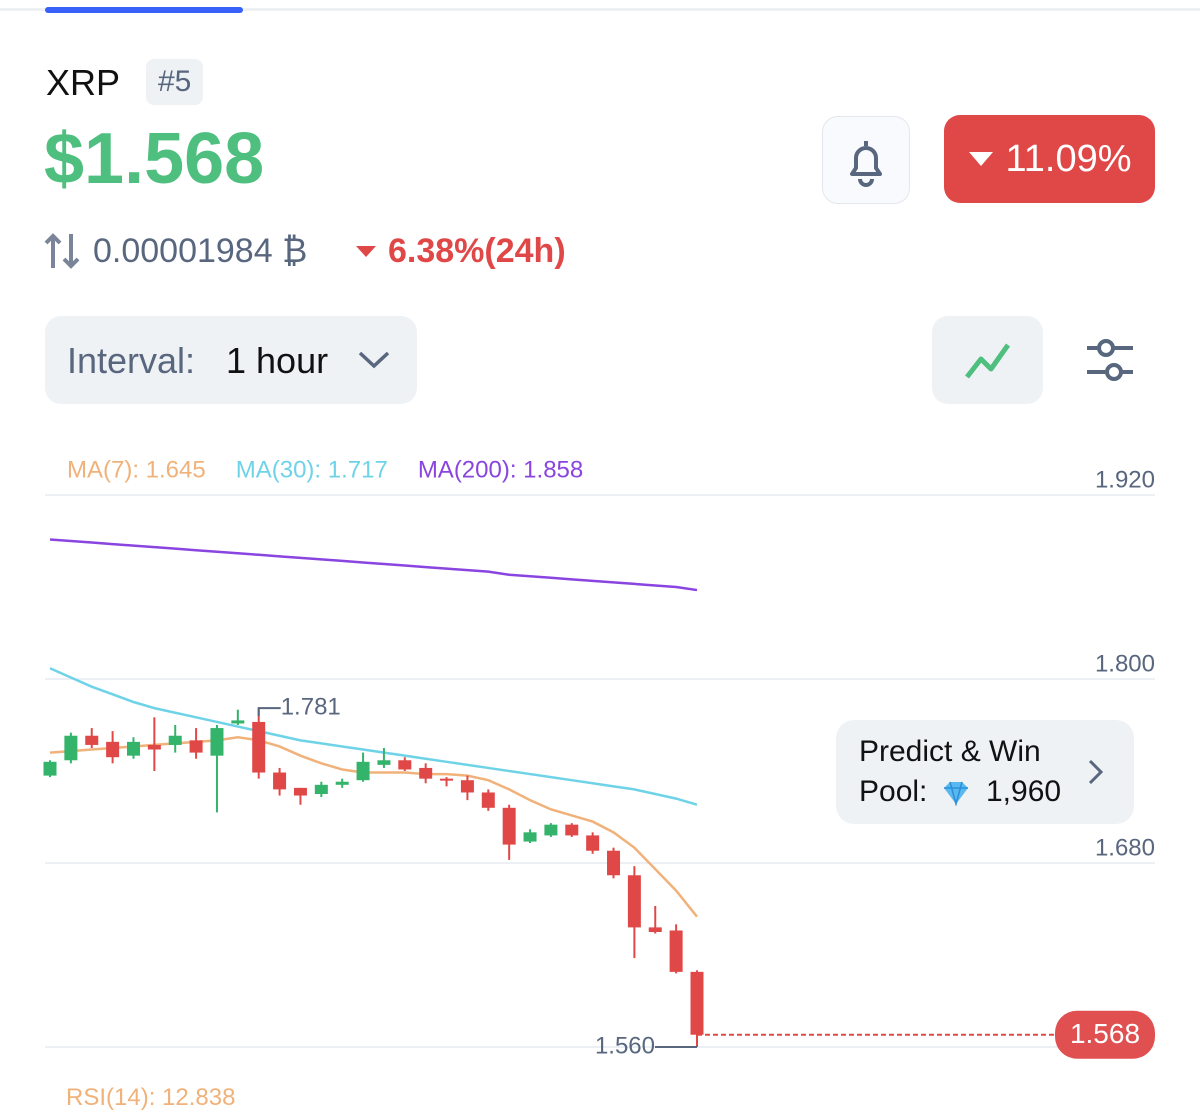  Describe the element at coordinates (1068, 158) in the screenshot. I see `change-value: 11.09%` at that location.